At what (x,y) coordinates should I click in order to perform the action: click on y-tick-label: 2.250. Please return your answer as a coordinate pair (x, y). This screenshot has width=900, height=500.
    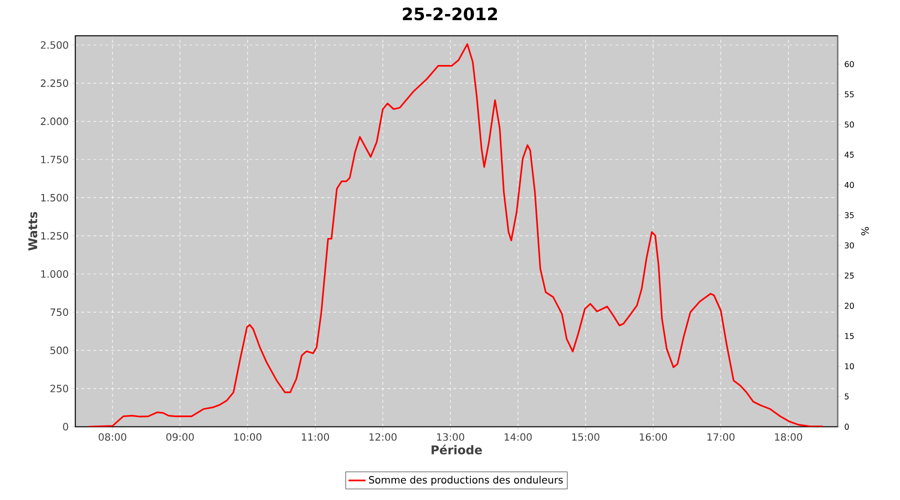
    Looking at the image, I should click on (54, 83).